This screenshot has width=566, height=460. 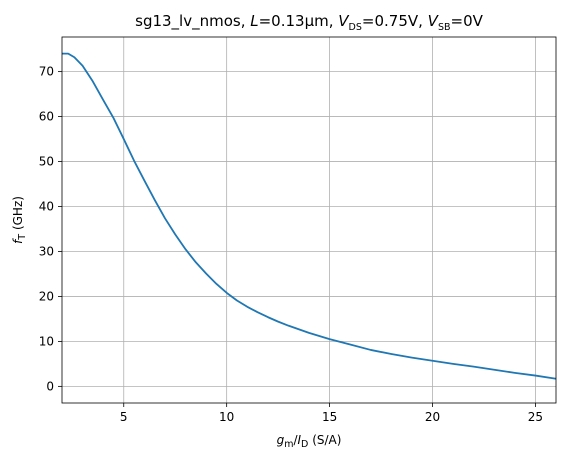 I want to click on xlabel-i-sub: D, so click(x=304, y=444).